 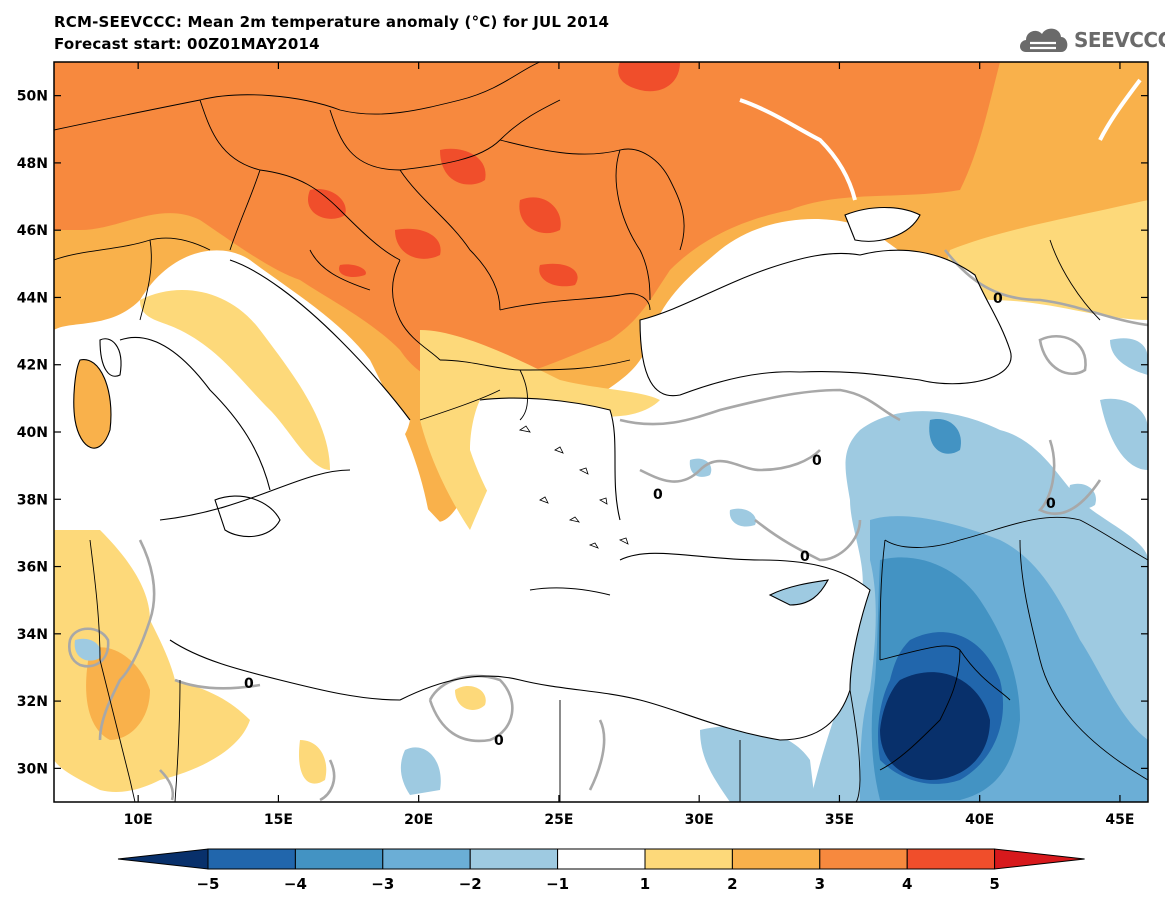 I want to click on logo-text: SEEVCCC, so click(x=1119, y=40).